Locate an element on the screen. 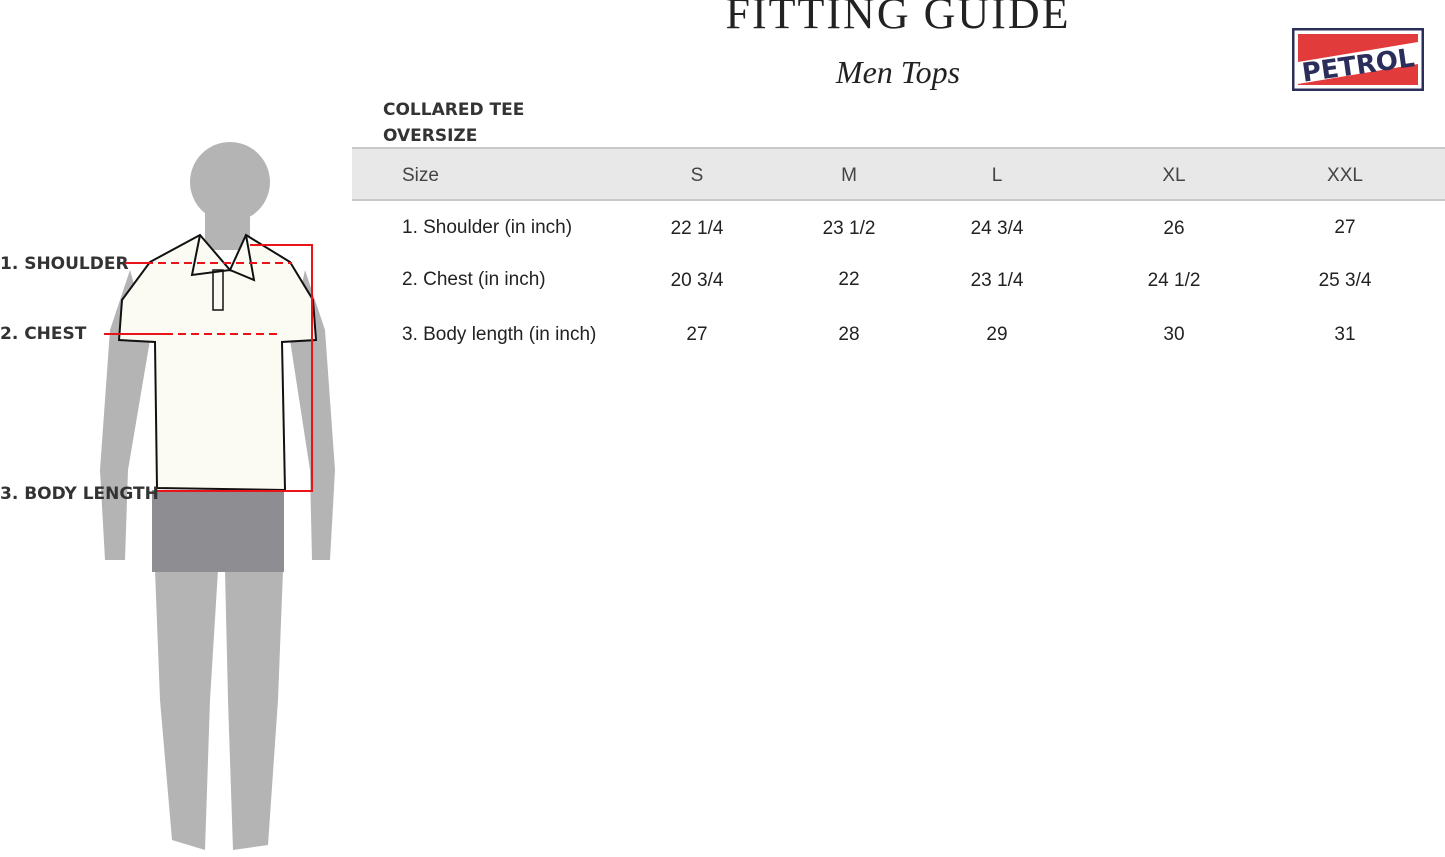 The width and height of the screenshot is (1445, 857). table-cell: 26 is located at coordinates (1174, 228).